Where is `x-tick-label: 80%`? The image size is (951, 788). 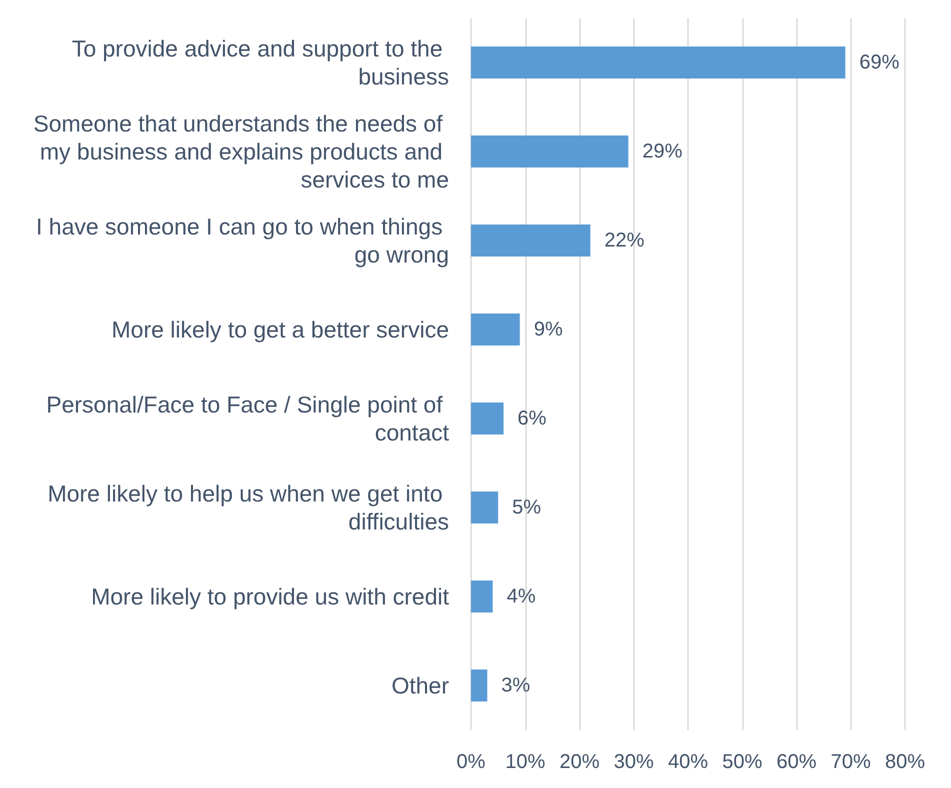
x-tick-label: 80% is located at coordinates (905, 762).